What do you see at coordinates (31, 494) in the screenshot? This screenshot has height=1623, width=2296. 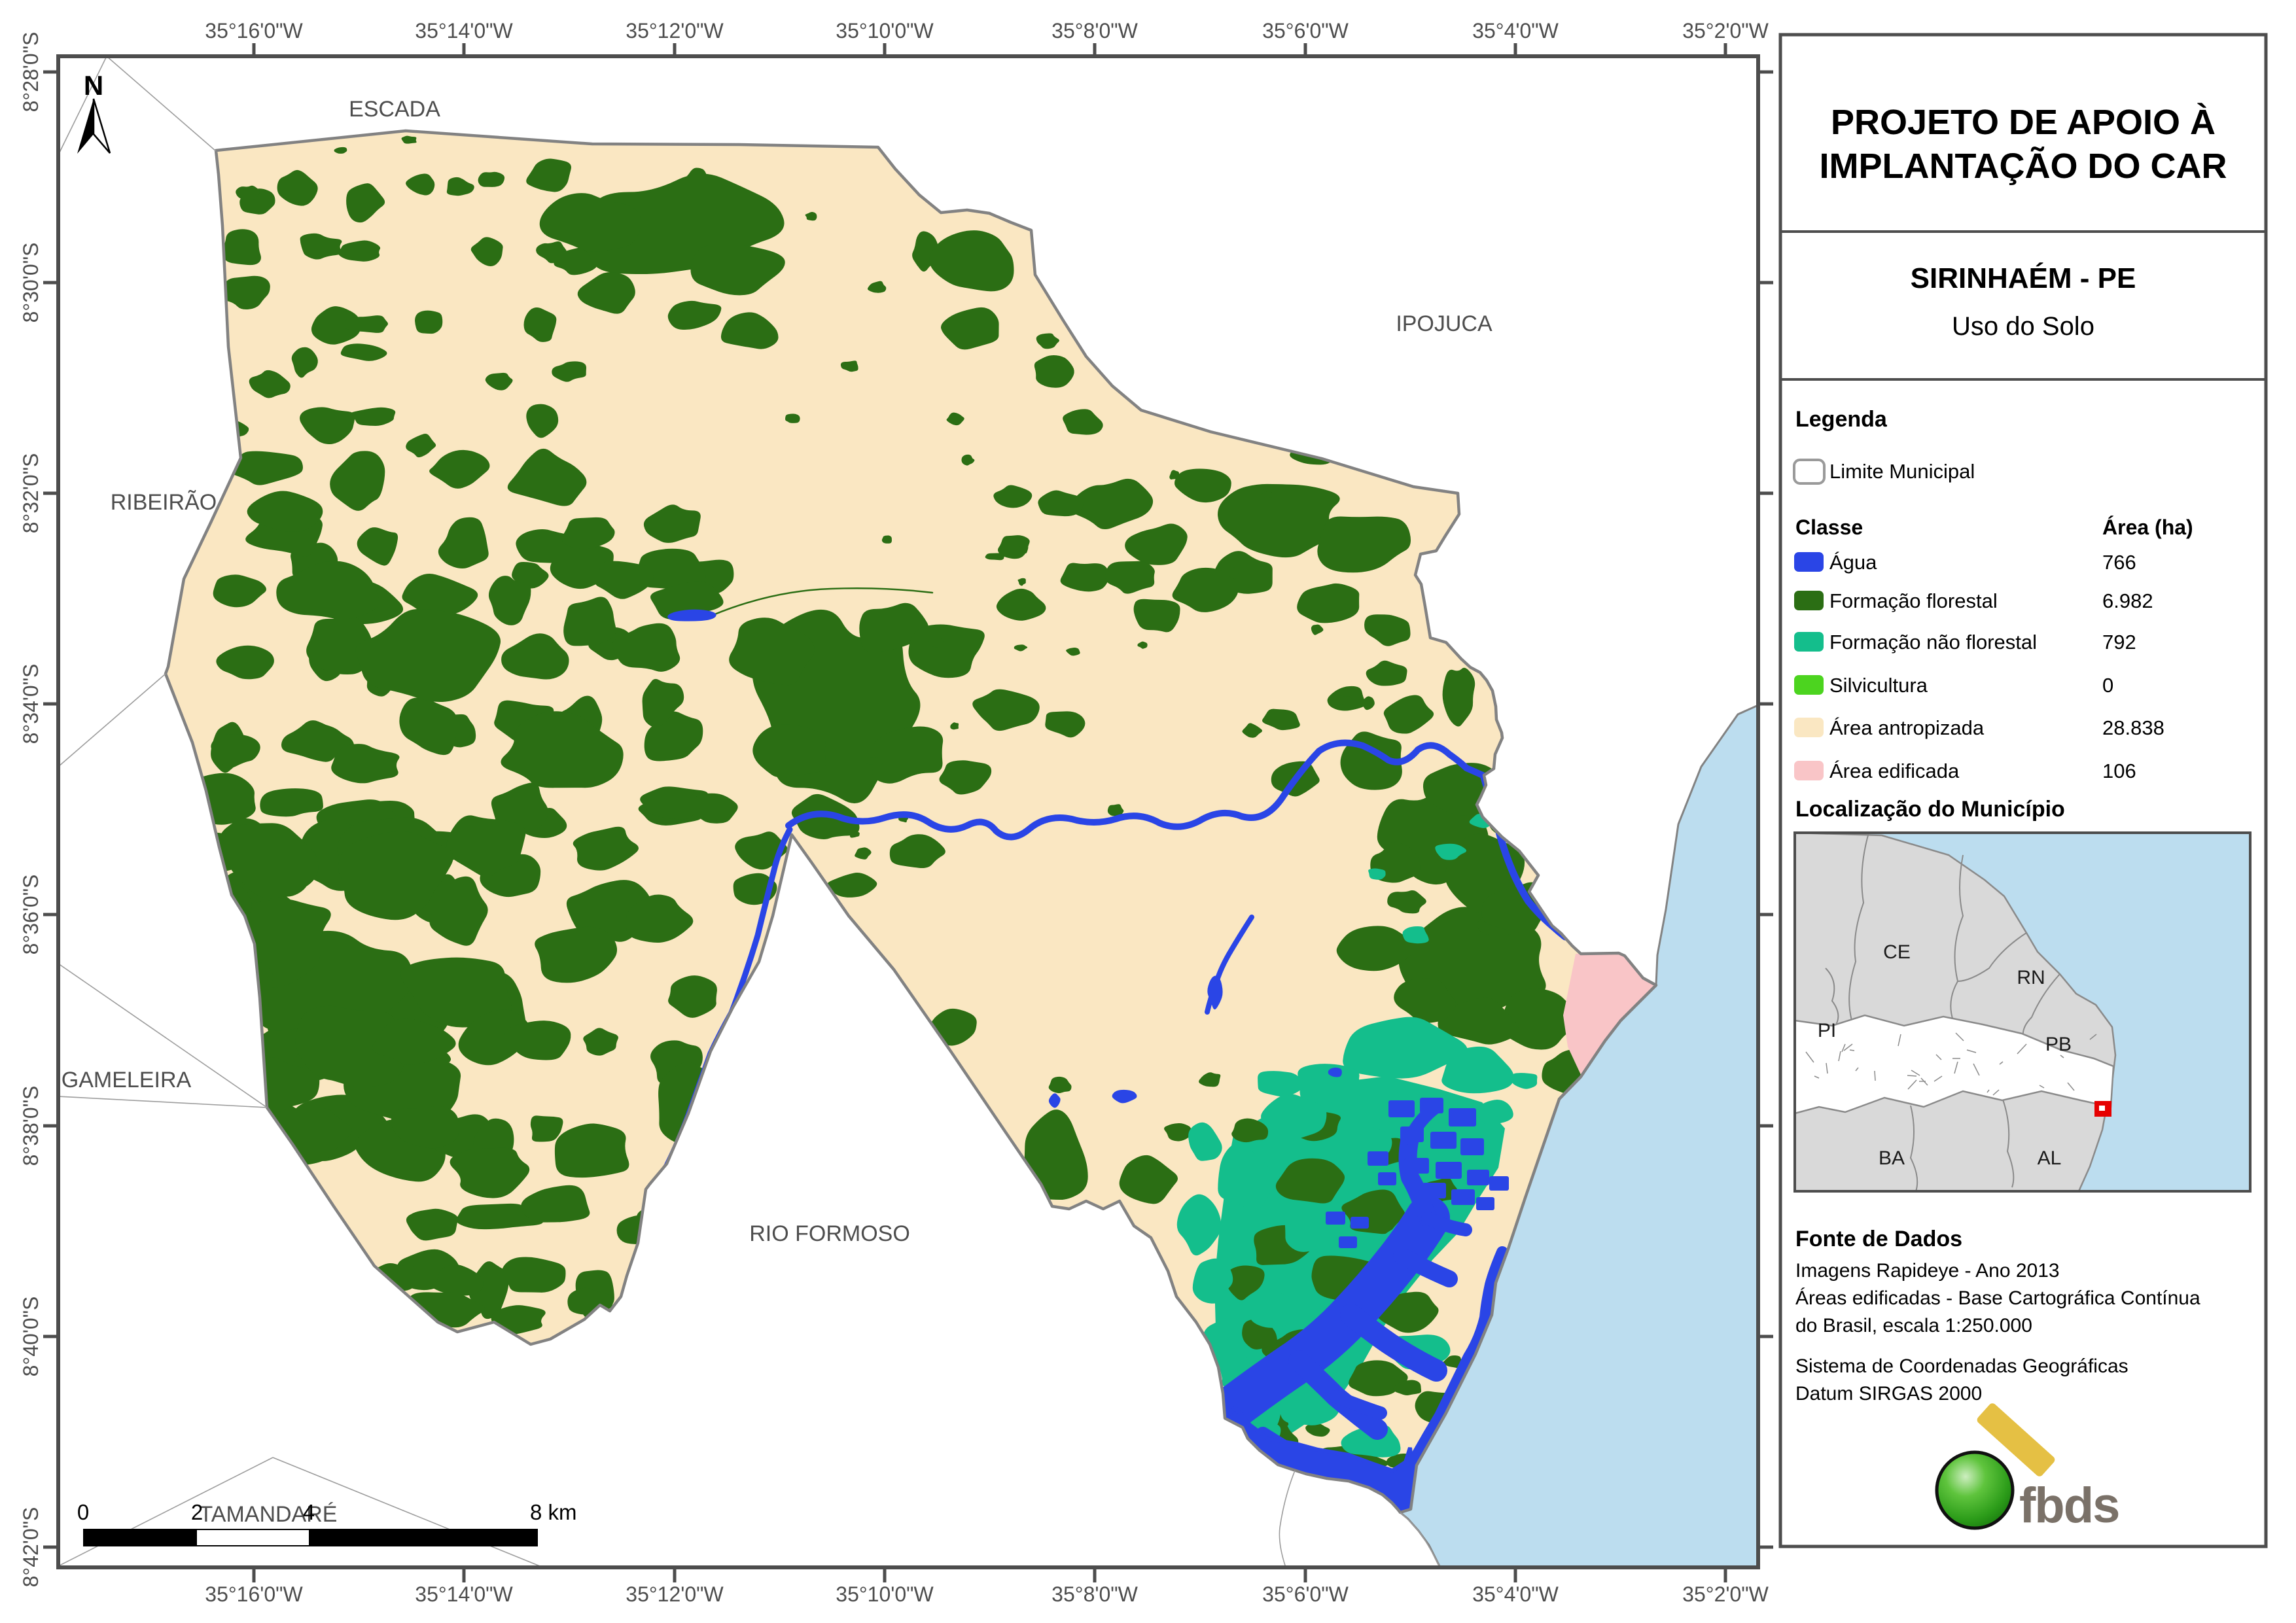 I see `svg-text: 8°32'0"S` at bounding box center [31, 494].